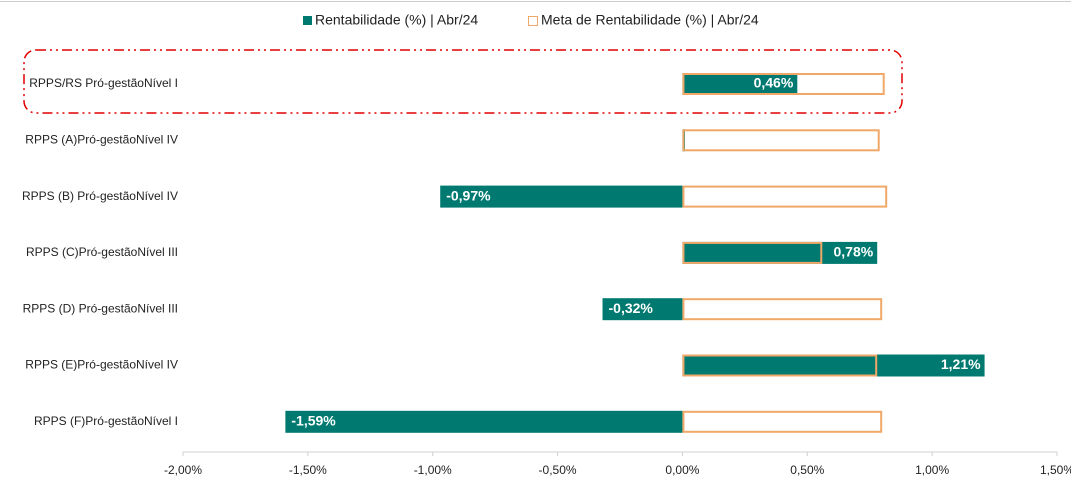  Describe the element at coordinates (106, 421) in the screenshot. I see `category-label: RPPS (F)Pró-gestãoNível I` at that location.